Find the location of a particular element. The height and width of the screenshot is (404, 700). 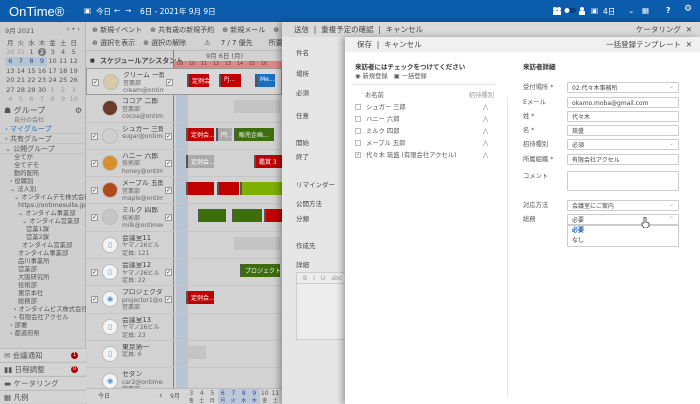

save-button: 保存 is located at coordinates (364, 44).